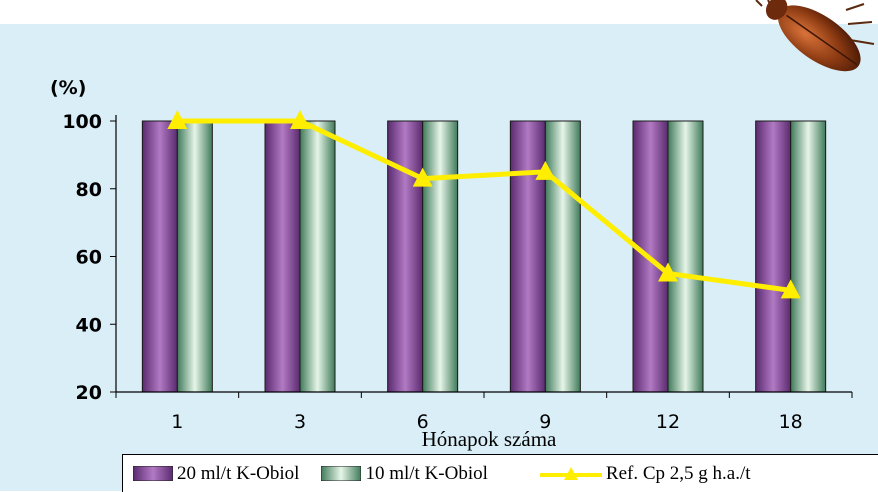 The height and width of the screenshot is (492, 878). What do you see at coordinates (177, 422) in the screenshot?
I see `x-tick-label: 1` at bounding box center [177, 422].